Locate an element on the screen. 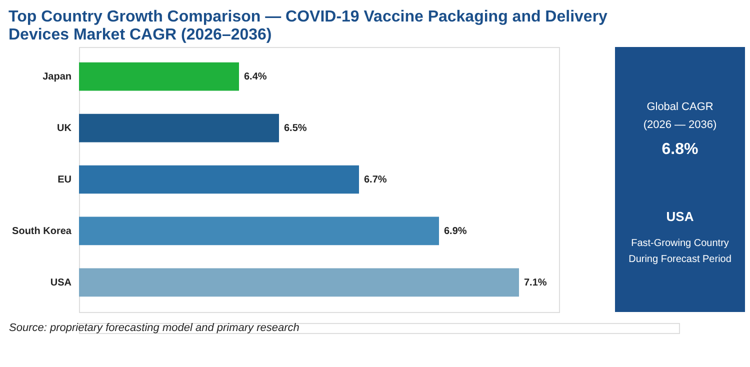  text: Global CAGR is located at coordinates (680, 107).